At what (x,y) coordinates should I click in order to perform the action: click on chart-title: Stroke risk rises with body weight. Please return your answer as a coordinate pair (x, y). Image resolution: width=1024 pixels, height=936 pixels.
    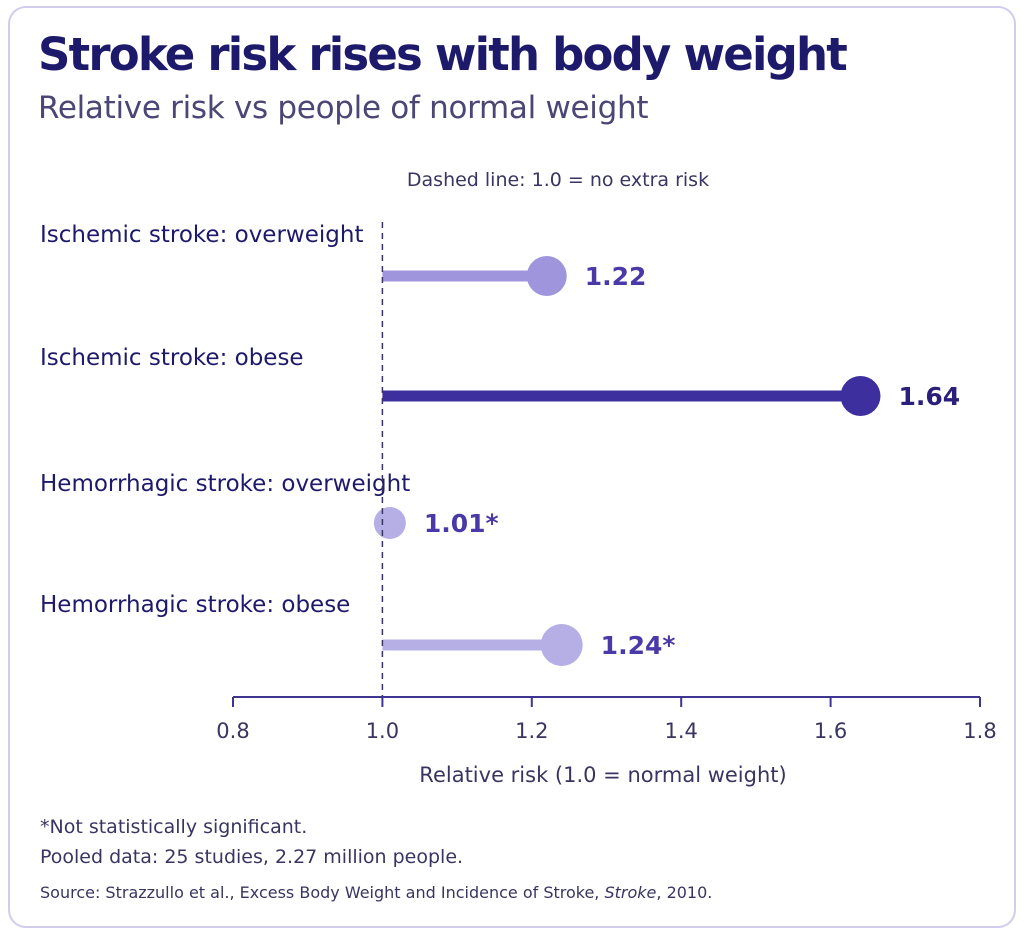
    Looking at the image, I should click on (443, 54).